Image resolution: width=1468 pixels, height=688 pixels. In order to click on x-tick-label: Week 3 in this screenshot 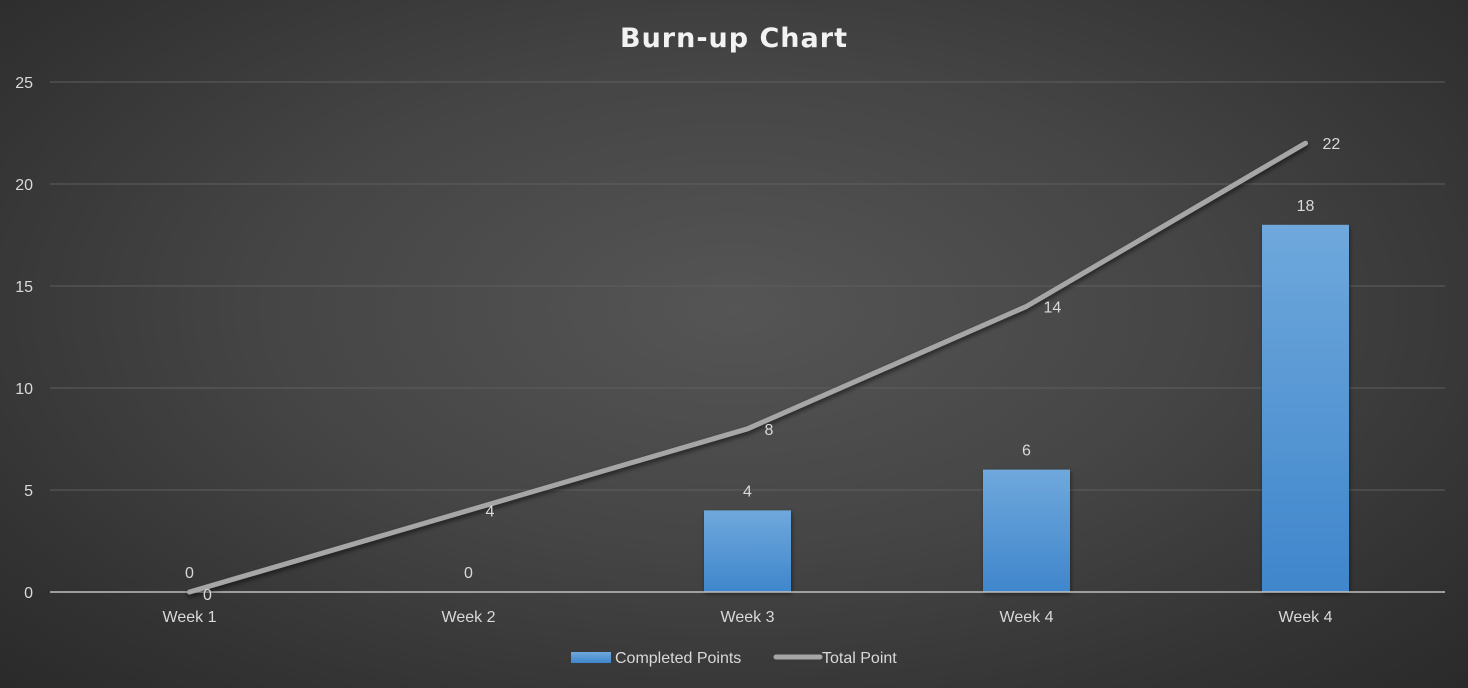, I will do `click(748, 617)`.